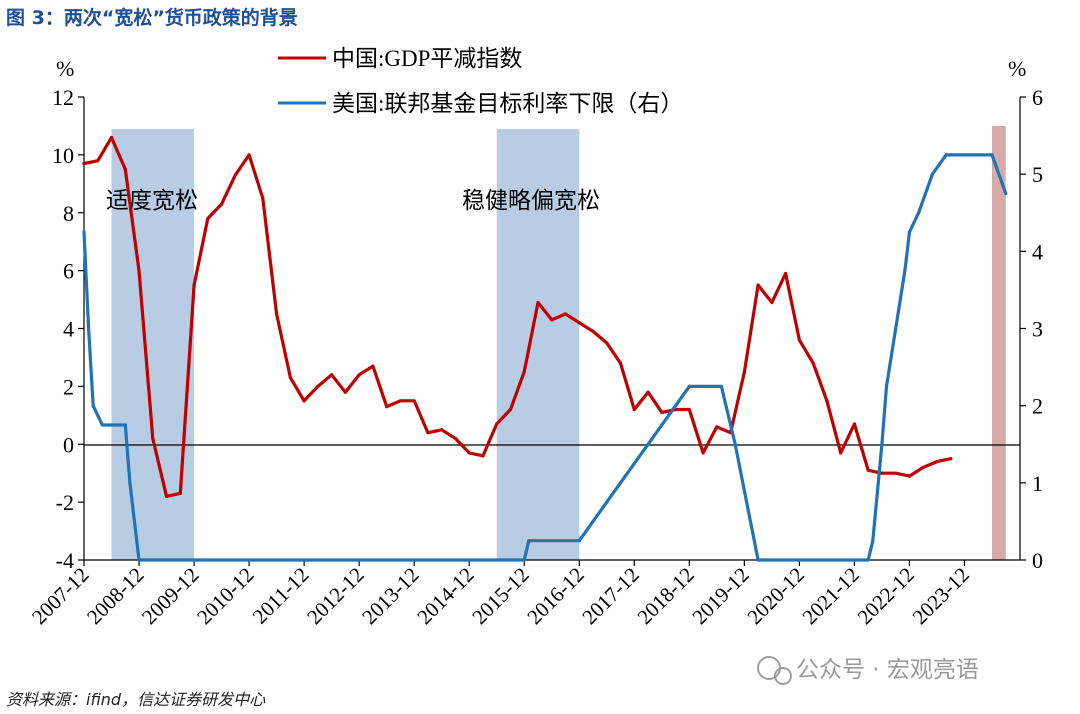 Image resolution: width=1080 pixels, height=714 pixels. I want to click on left-y-ticks: -4 -2 0 2 4 6 8 10 12, so click(68, 329).